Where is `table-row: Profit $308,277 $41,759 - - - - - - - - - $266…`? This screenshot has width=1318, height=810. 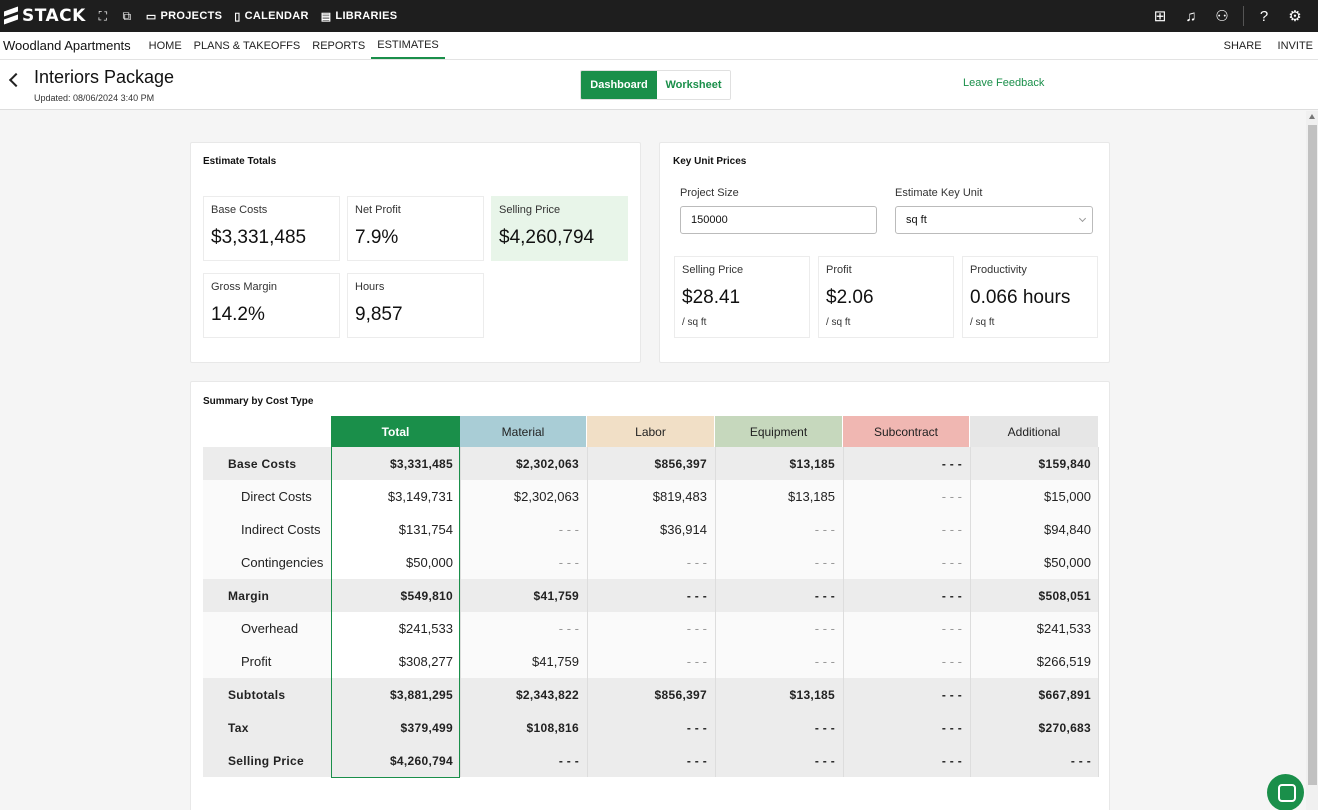 table-row: Profit $308,277 $41,759 - - - - - - - - - $266… is located at coordinates (650, 661).